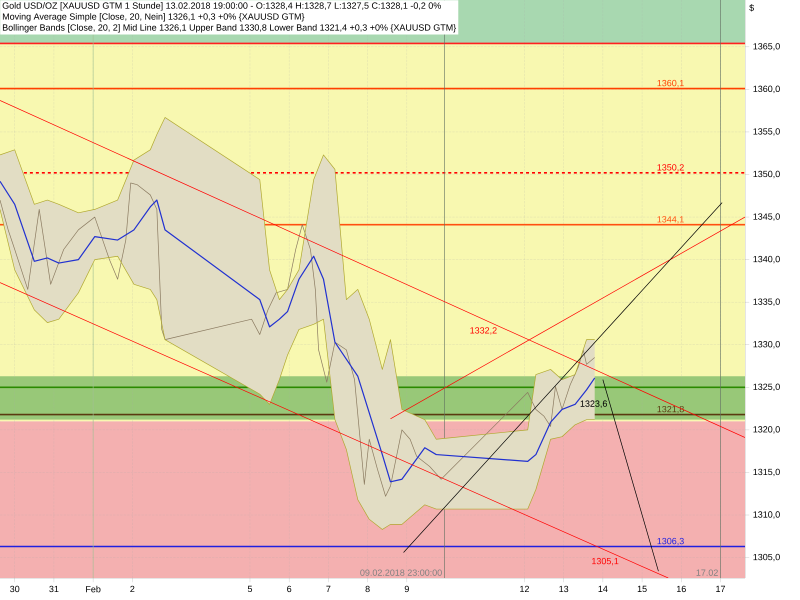 The image size is (800, 600). Describe the element at coordinates (766, 388) in the screenshot. I see `y-tick-label: 1325,0` at that location.